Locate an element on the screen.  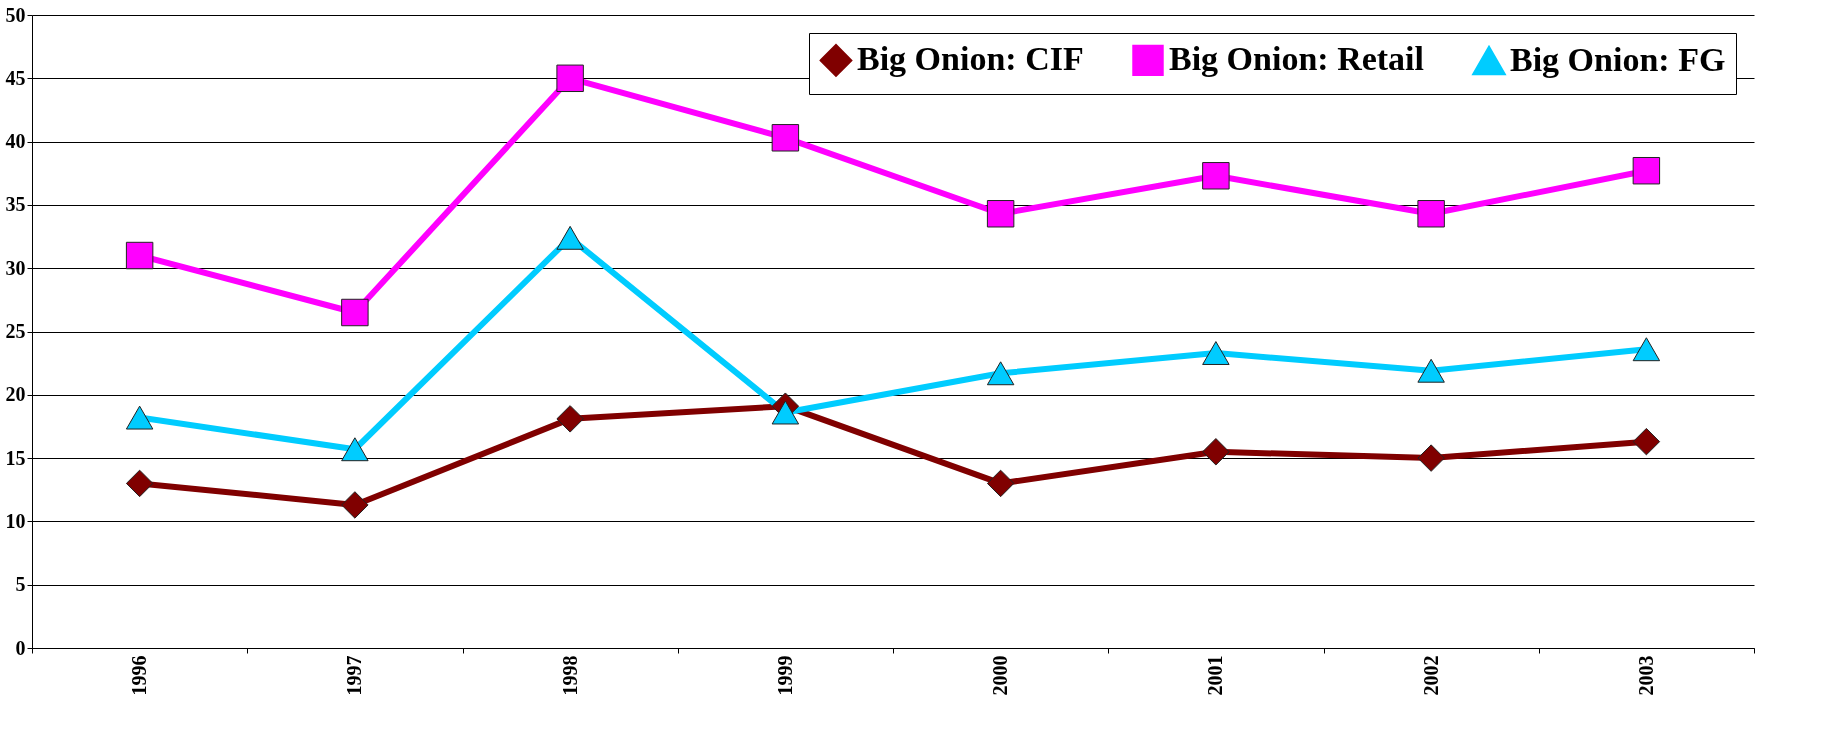
y-tick-label: 10 is located at coordinates (15, 520).